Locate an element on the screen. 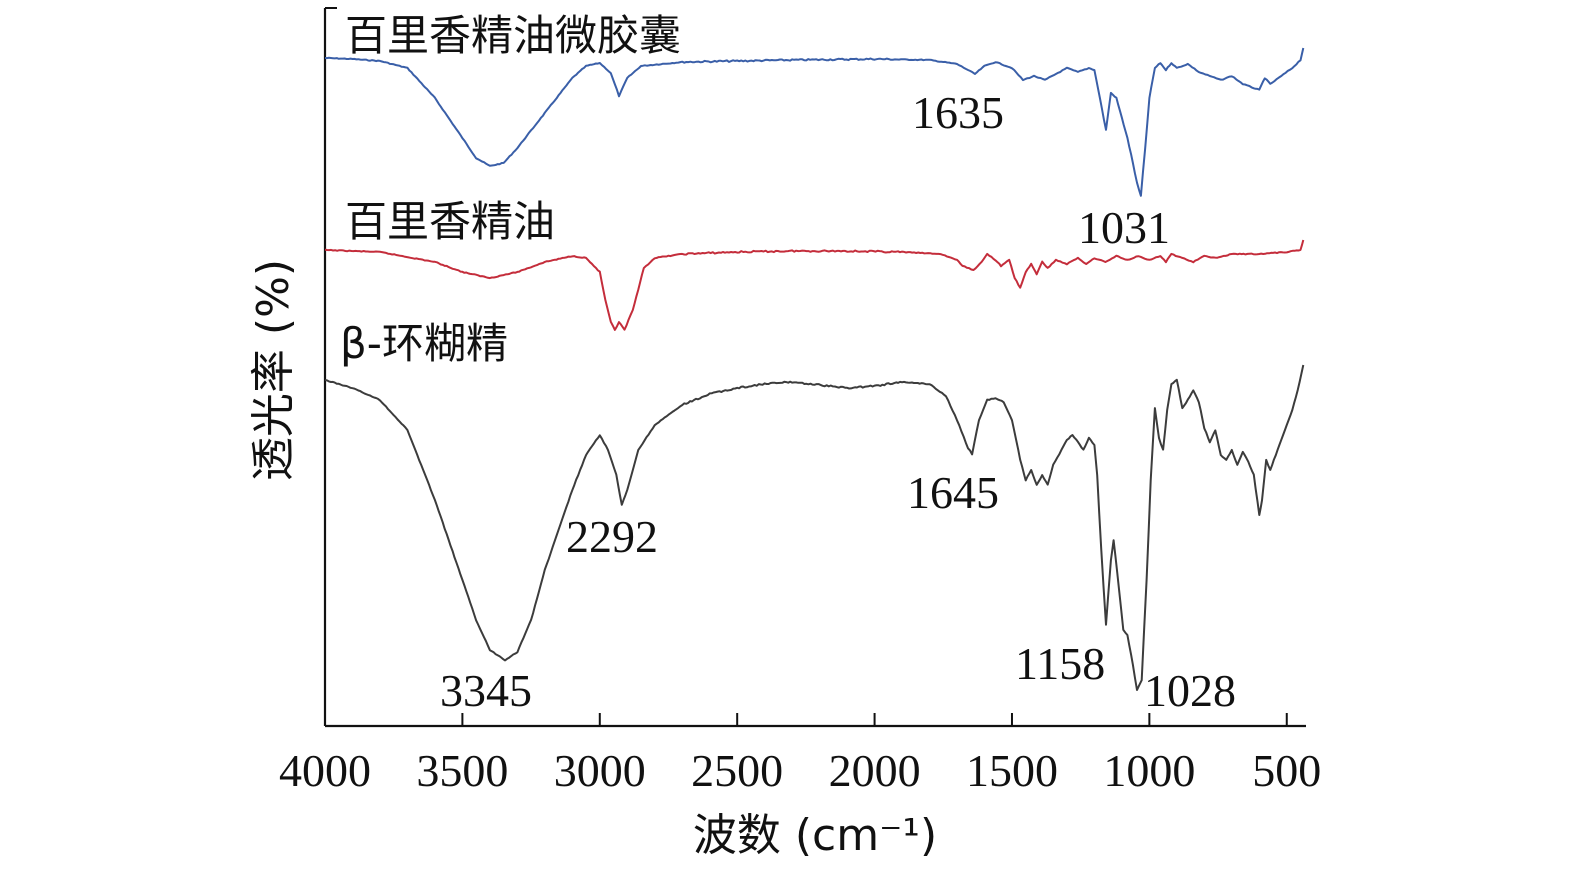  x-tick-label-500: 500 is located at coordinates (1286, 770).